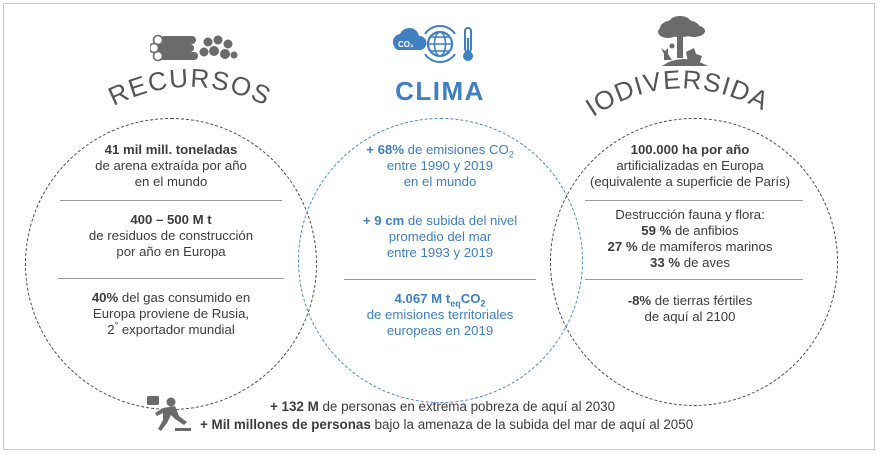 Image resolution: width=880 pixels, height=455 pixels. What do you see at coordinates (705, 262) in the screenshot?
I see `bio-b2-r3: de aves` at bounding box center [705, 262].